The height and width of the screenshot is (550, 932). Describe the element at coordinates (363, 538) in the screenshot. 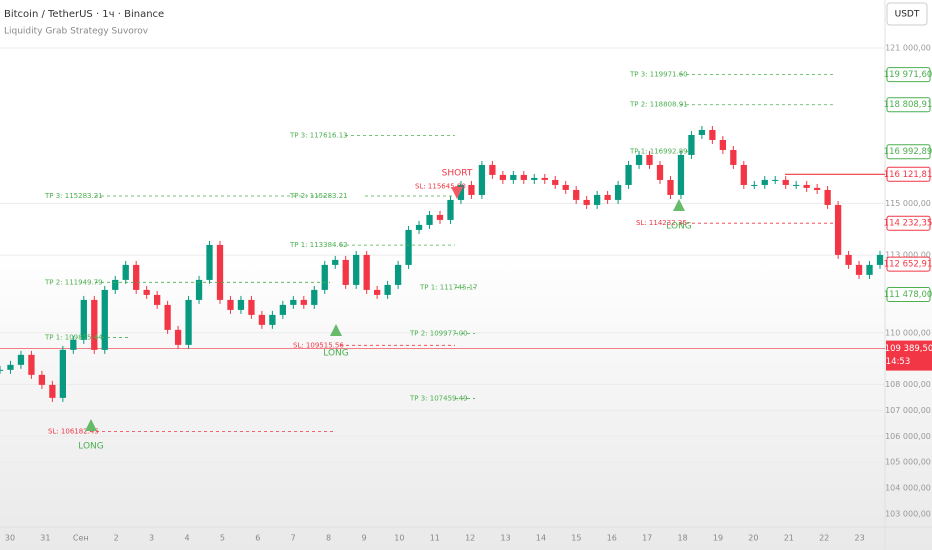

I see `x-tick-label: 9` at that location.